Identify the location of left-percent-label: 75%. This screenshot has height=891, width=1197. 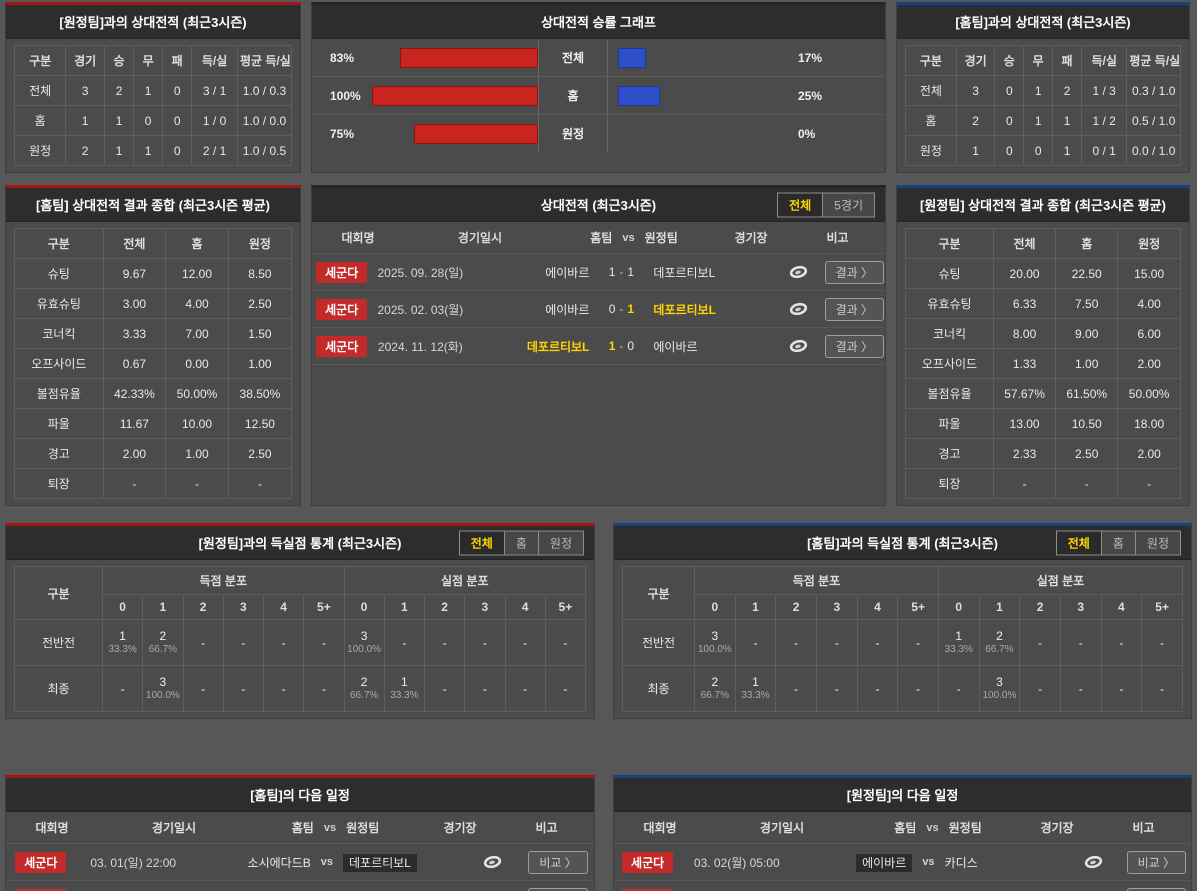
(342, 133).